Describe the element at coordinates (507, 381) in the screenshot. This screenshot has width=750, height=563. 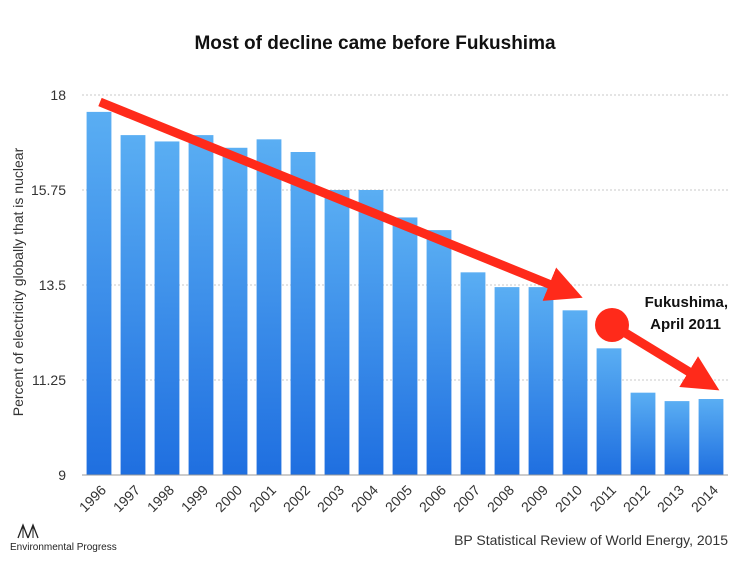
I see `bar-2008` at that location.